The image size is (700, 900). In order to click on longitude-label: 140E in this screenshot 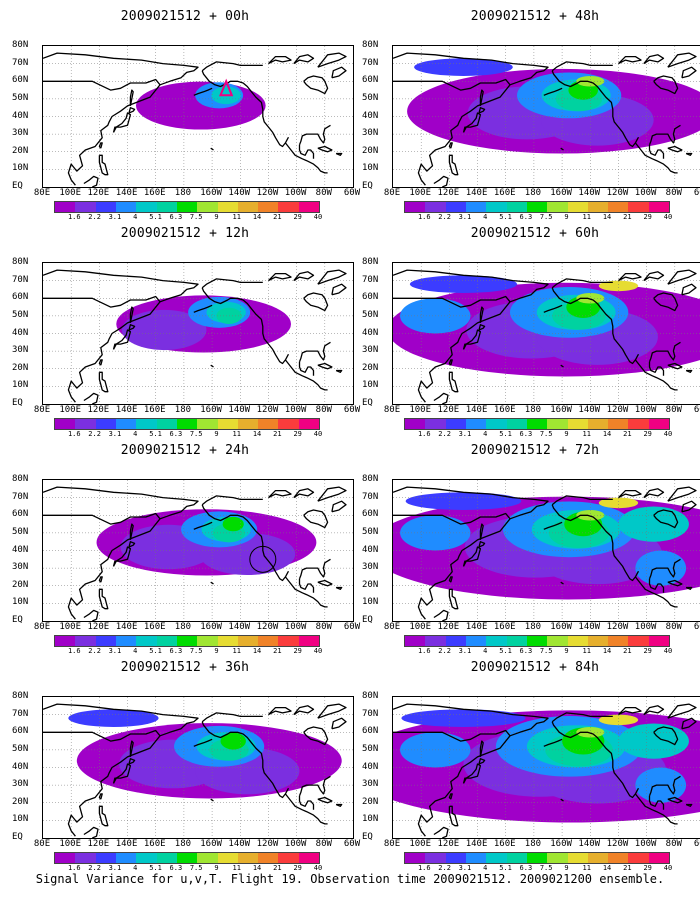, I will do `click(476, 627)`.